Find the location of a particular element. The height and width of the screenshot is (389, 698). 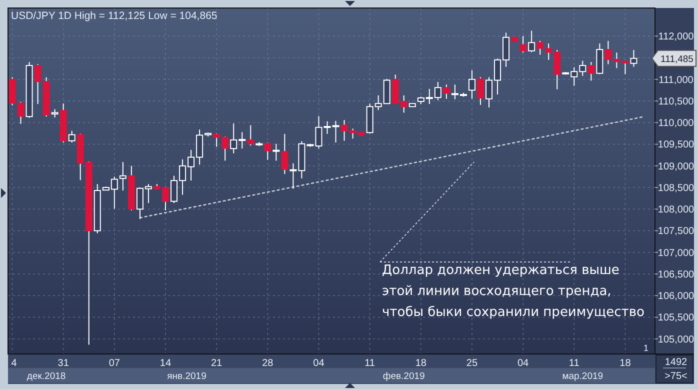

x-tick-label: 14 is located at coordinates (166, 363).